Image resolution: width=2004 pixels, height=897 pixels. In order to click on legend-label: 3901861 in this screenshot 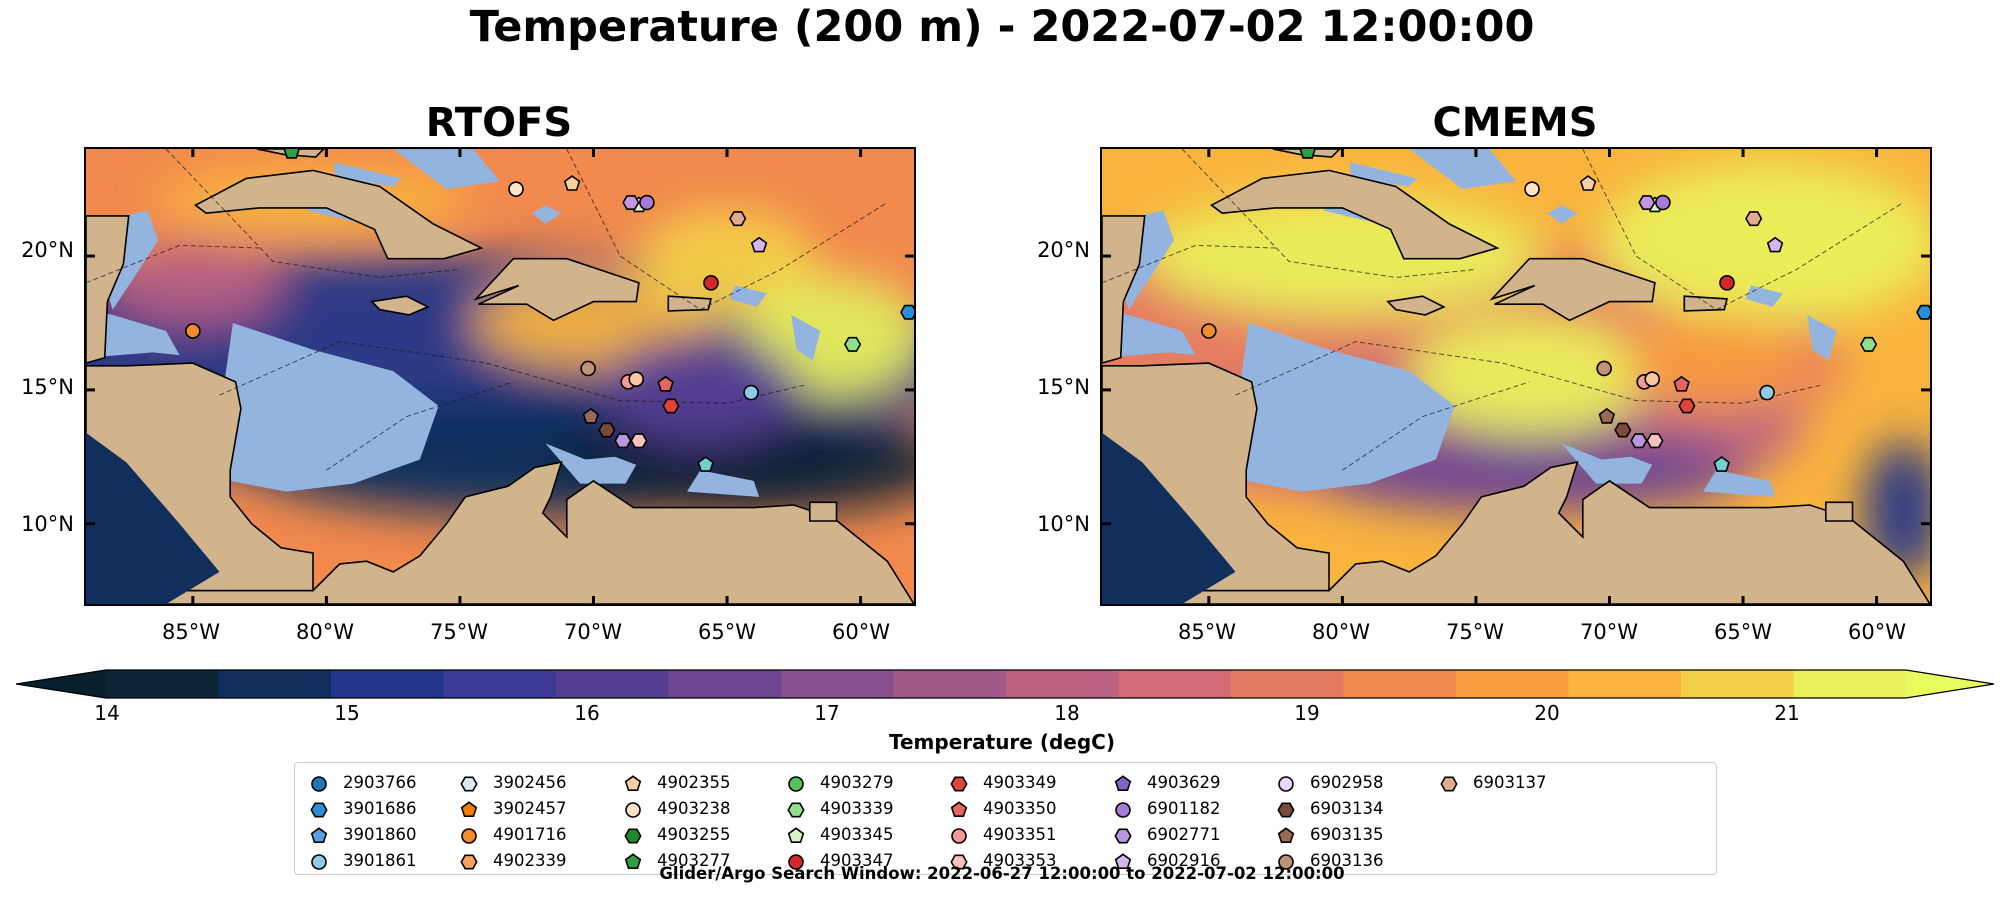, I will do `click(380, 860)`.